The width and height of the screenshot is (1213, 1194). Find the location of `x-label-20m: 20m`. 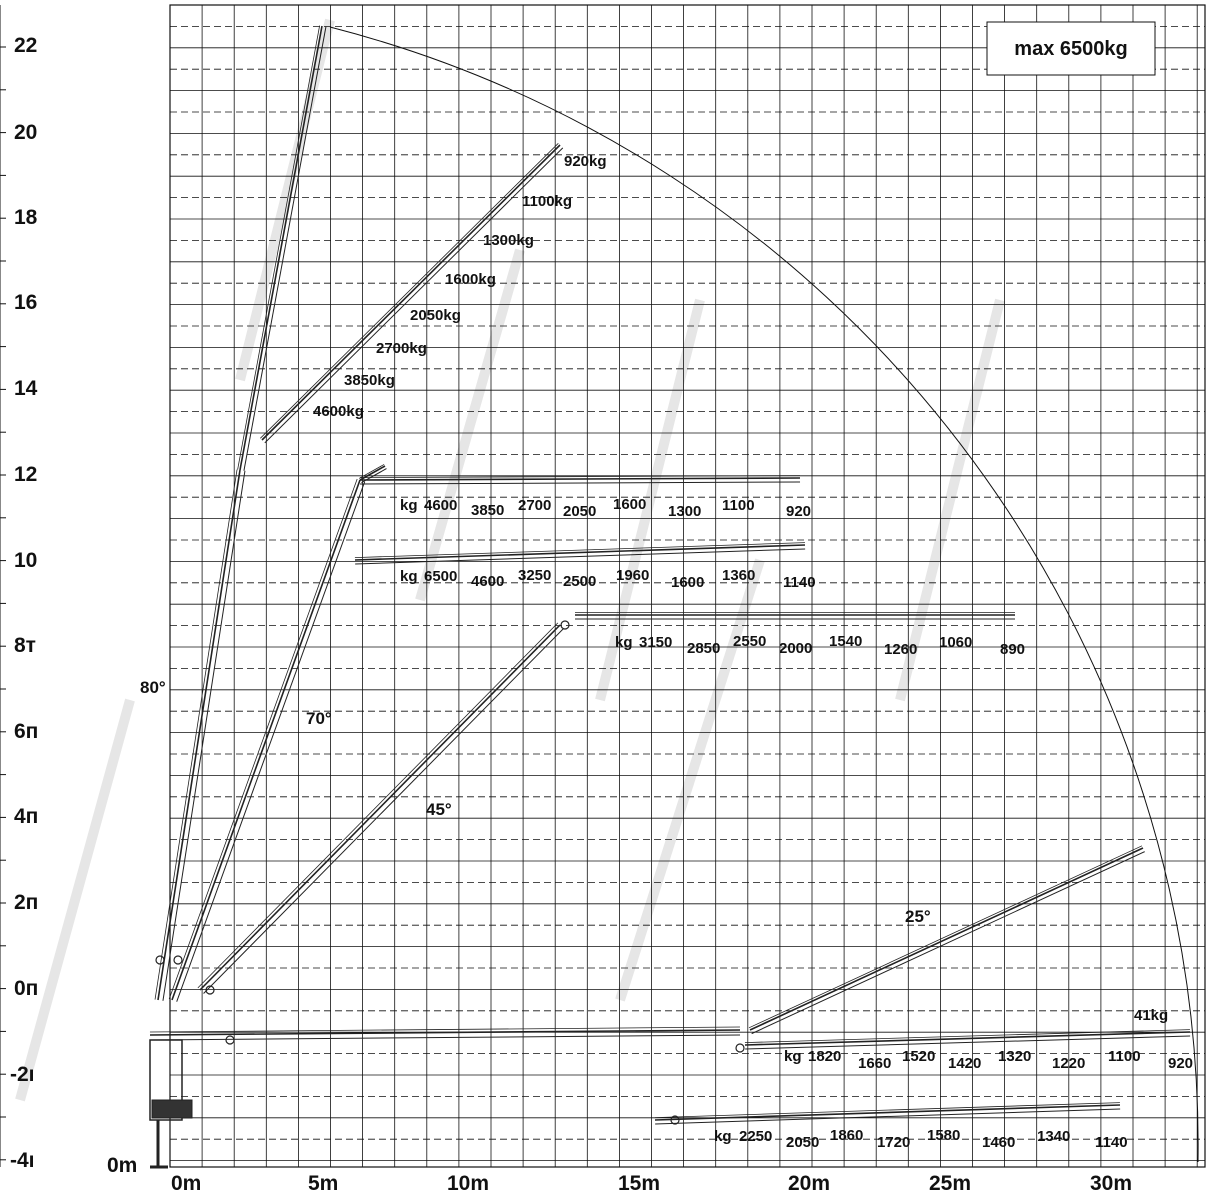

x-label-20m: 20m is located at coordinates (809, 1183).